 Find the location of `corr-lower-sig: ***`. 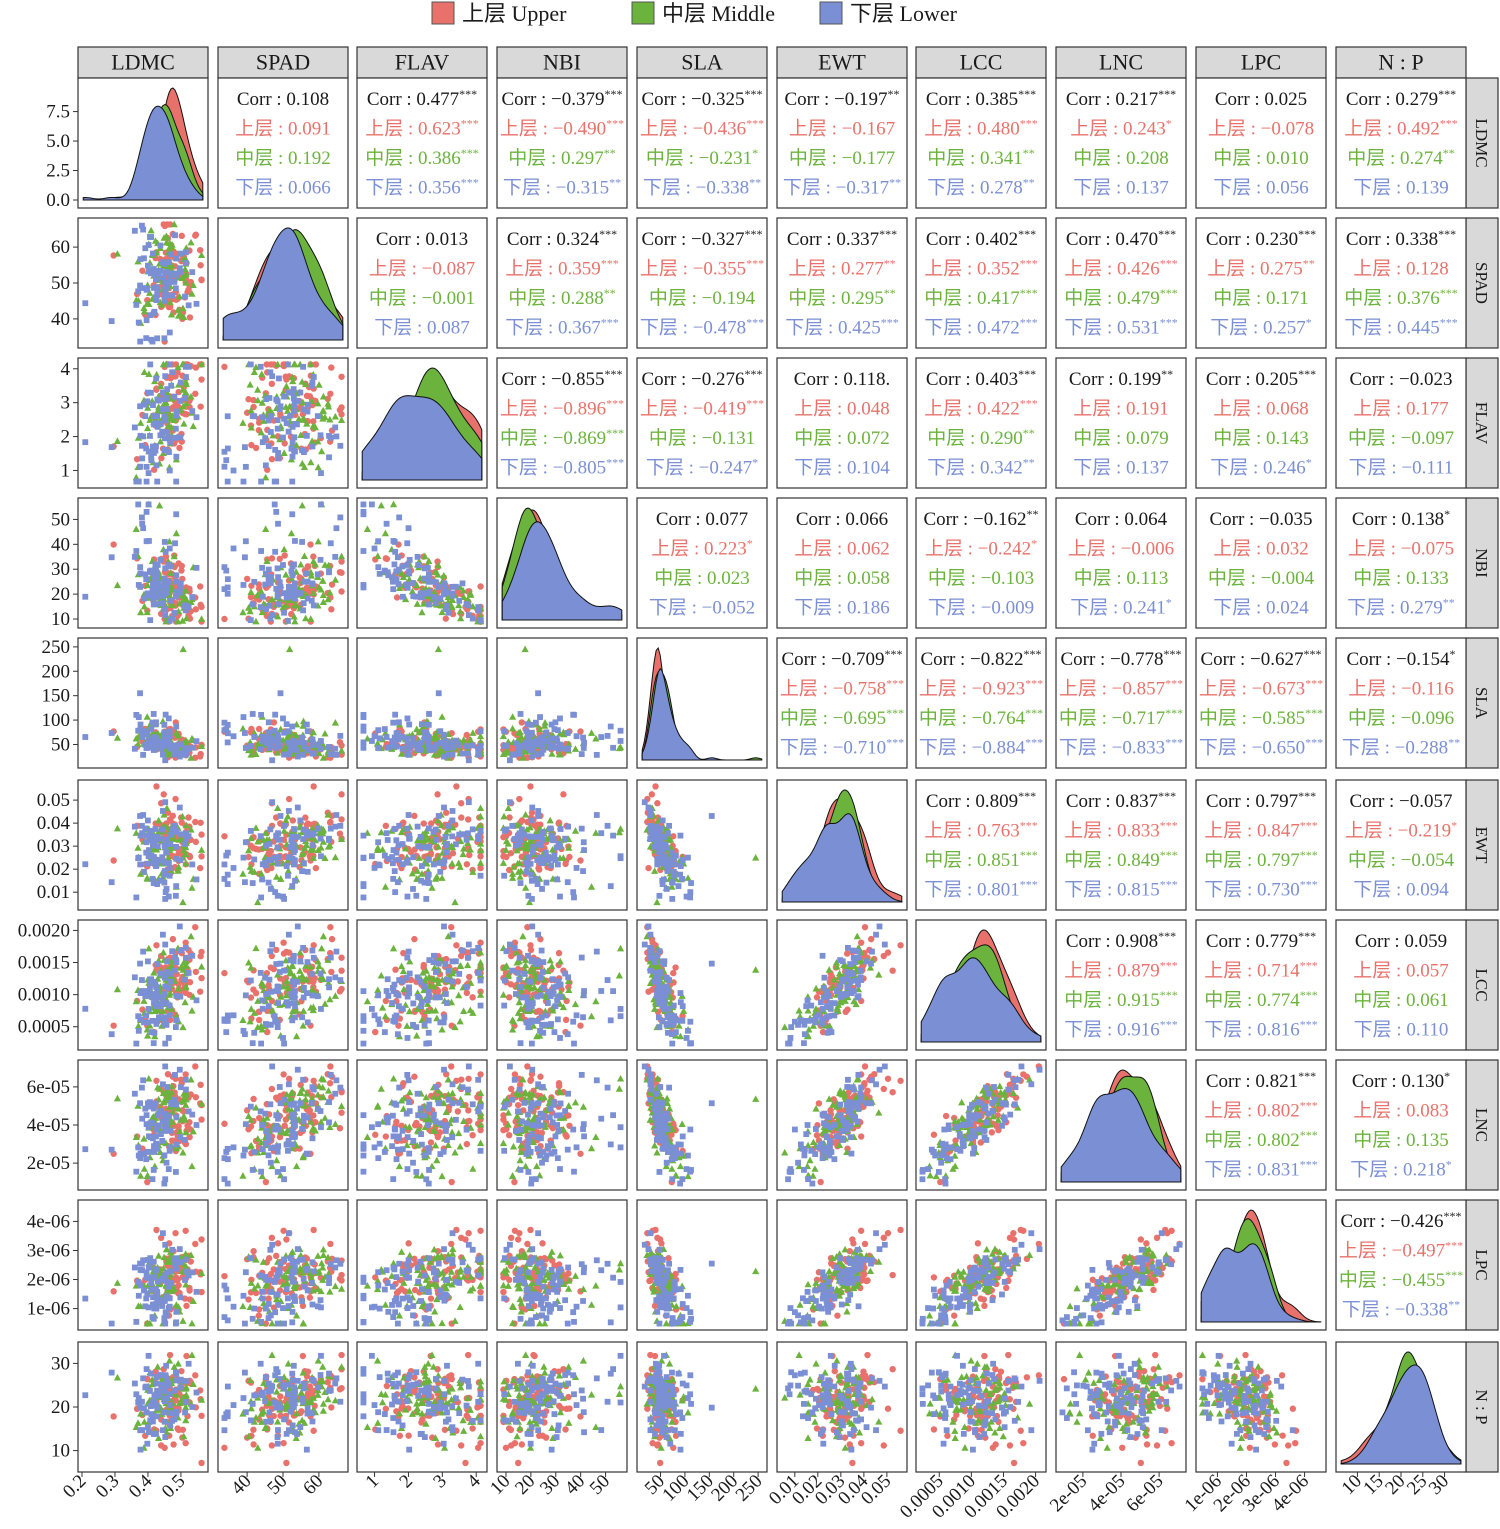

corr-lower-sig: *** is located at coordinates (890, 323).